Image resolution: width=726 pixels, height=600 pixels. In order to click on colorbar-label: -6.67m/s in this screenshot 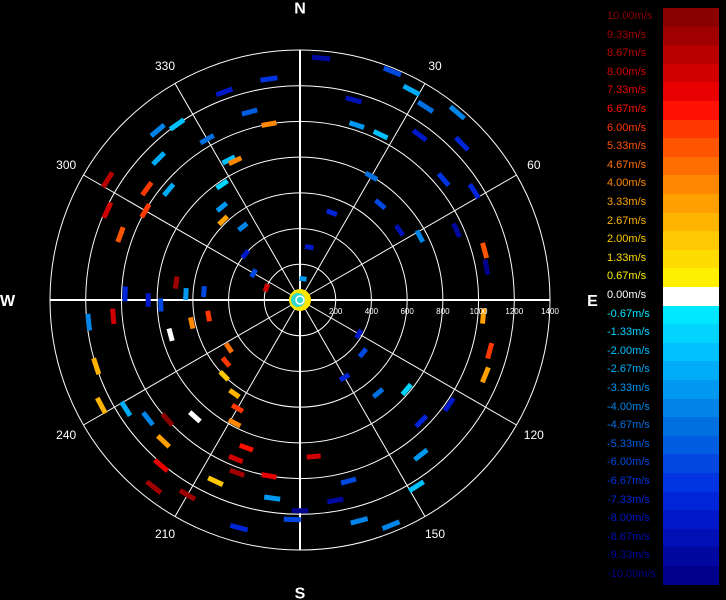, I will do `click(628, 481)`.